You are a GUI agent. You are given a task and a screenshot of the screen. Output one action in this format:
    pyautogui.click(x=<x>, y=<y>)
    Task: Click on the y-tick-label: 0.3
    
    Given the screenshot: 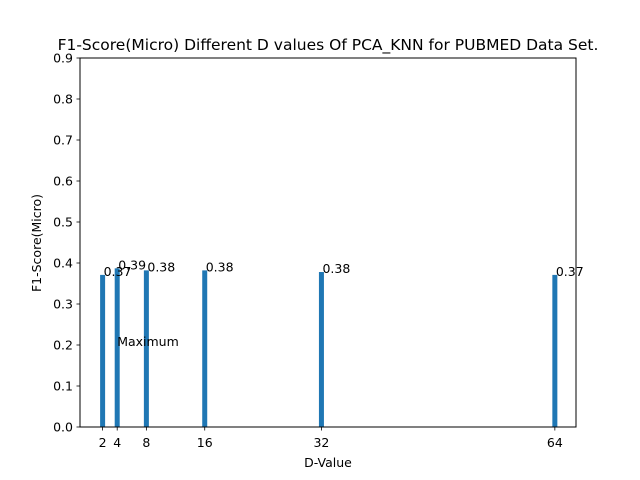 What is the action you would take?
    pyautogui.click(x=63, y=304)
    